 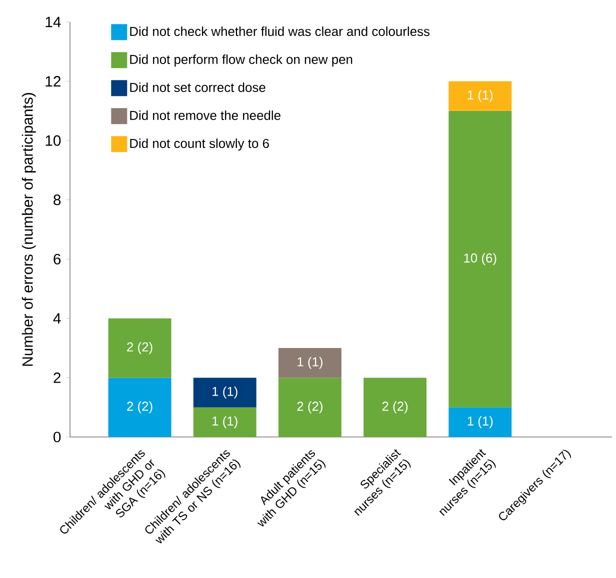 What do you see at coordinates (205, 115) in the screenshot?
I see `legend-label: Did not remove the needle` at bounding box center [205, 115].